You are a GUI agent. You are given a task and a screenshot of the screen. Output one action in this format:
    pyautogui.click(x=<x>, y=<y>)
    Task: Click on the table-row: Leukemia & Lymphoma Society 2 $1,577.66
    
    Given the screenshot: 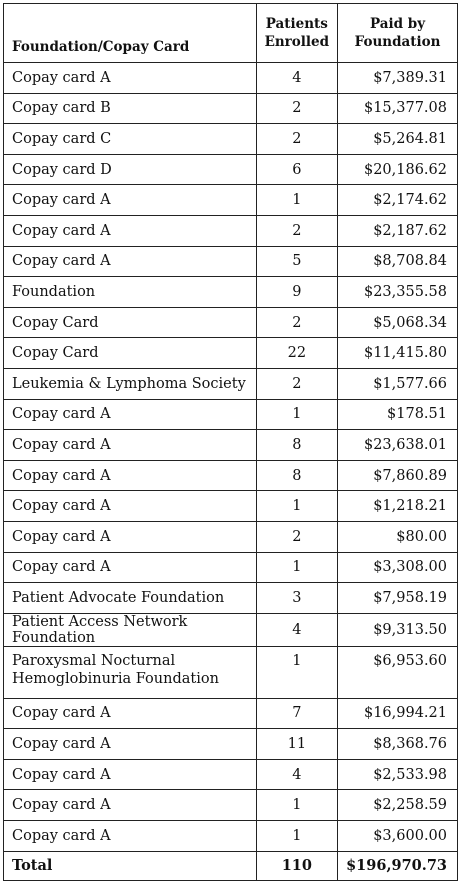 What is the action you would take?
    pyautogui.click(x=230, y=383)
    